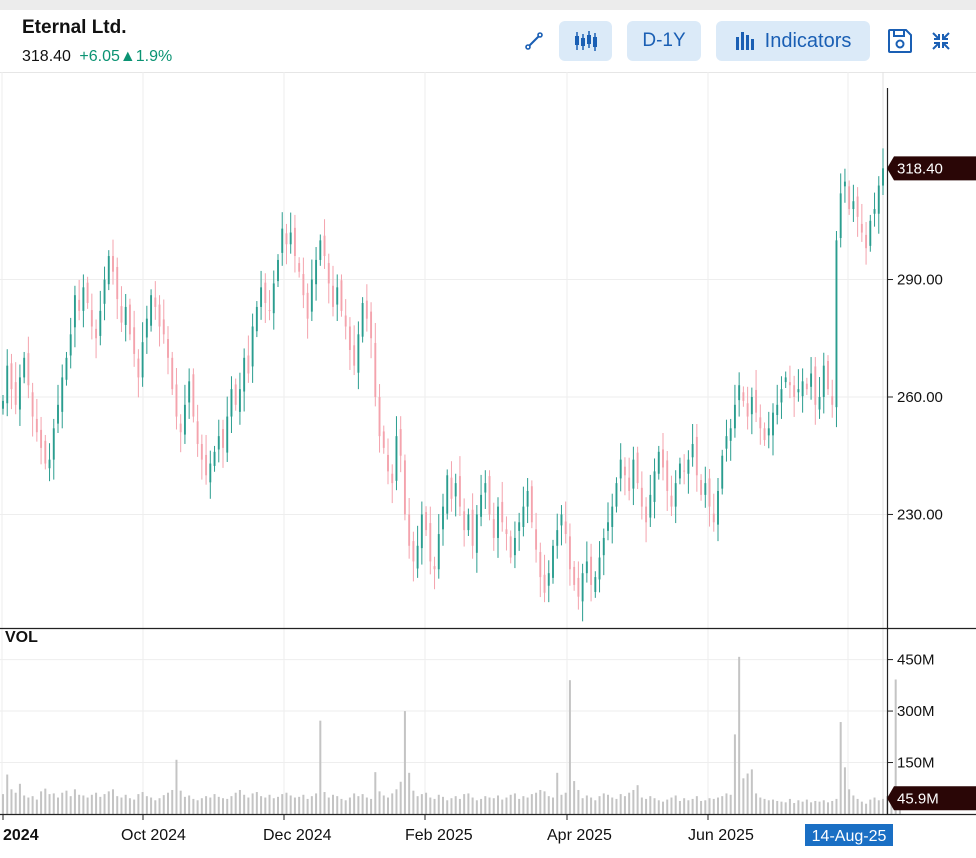  Describe the element at coordinates (941, 41) in the screenshot. I see `collapse-button` at that location.